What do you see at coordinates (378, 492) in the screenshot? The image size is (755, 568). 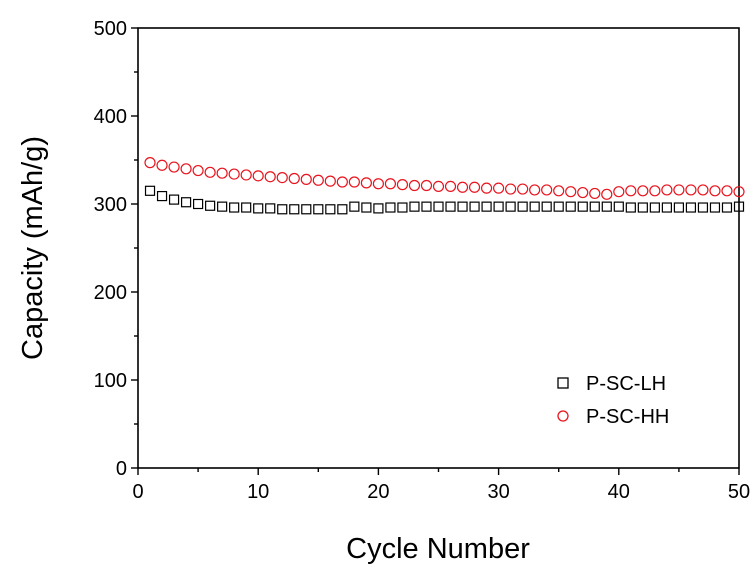 I see `x-tick-label: 20` at bounding box center [378, 492].